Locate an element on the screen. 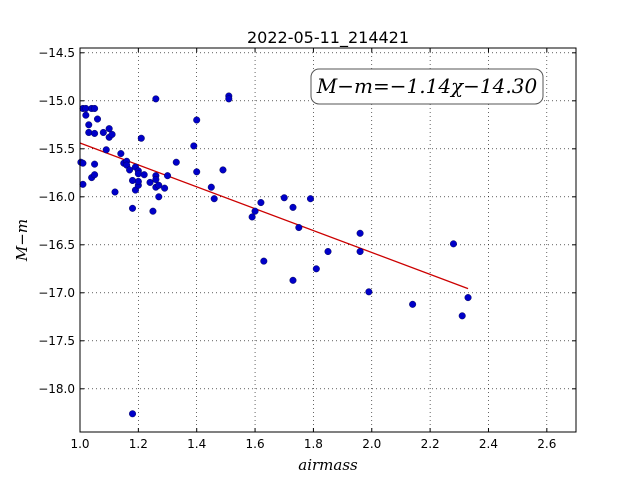 This screenshot has height=485, width=640. x-tick-label: 2.6 is located at coordinates (546, 444).